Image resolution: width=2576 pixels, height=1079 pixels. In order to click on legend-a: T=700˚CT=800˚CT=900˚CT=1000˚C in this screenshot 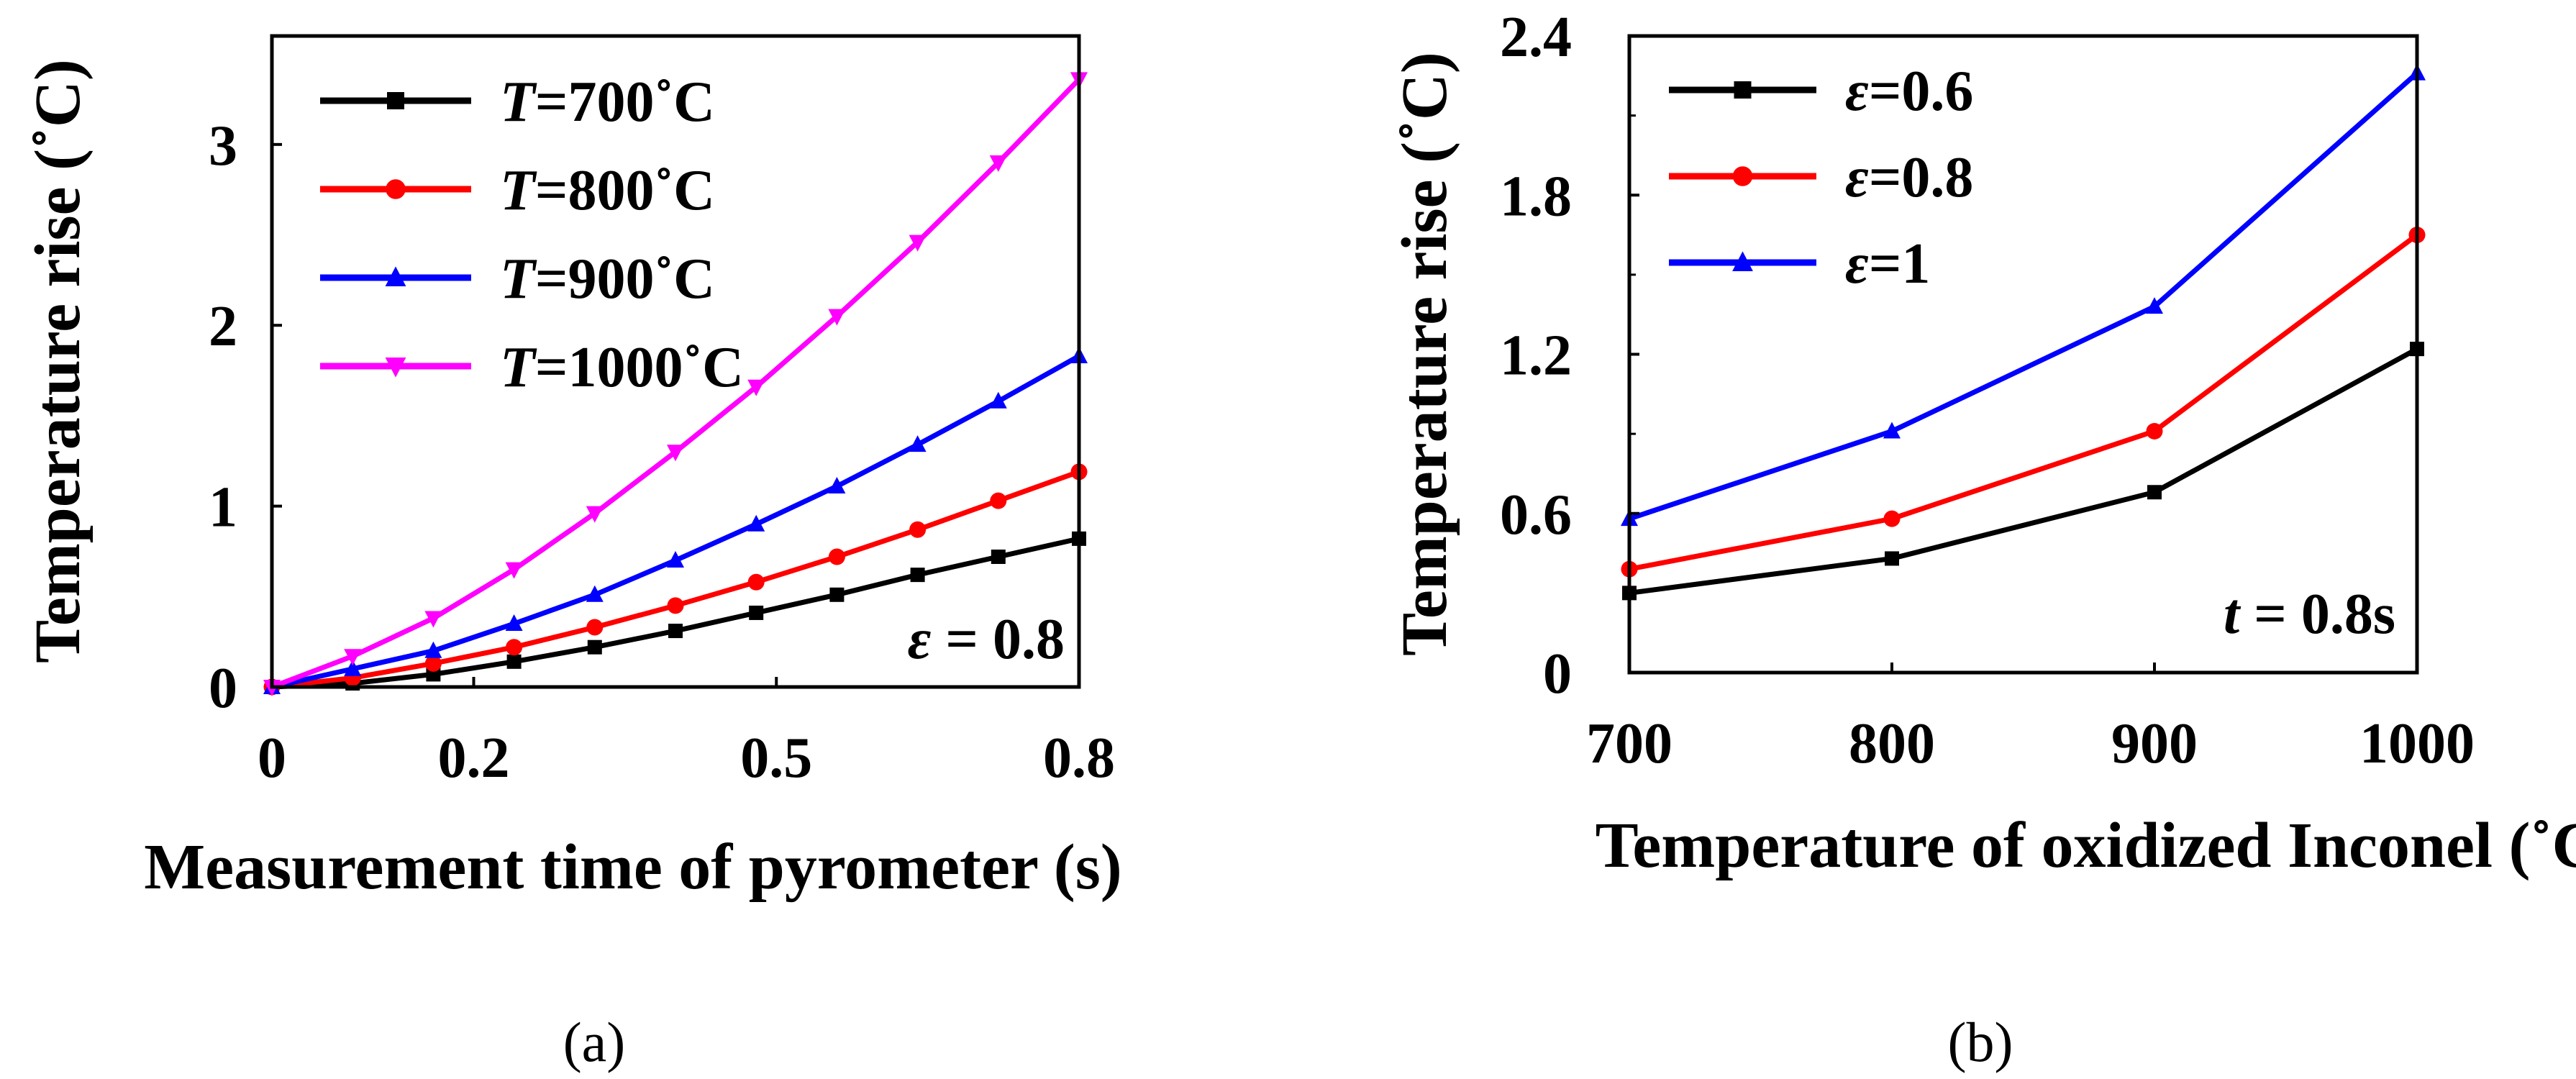, I will do `click(532, 234)`.